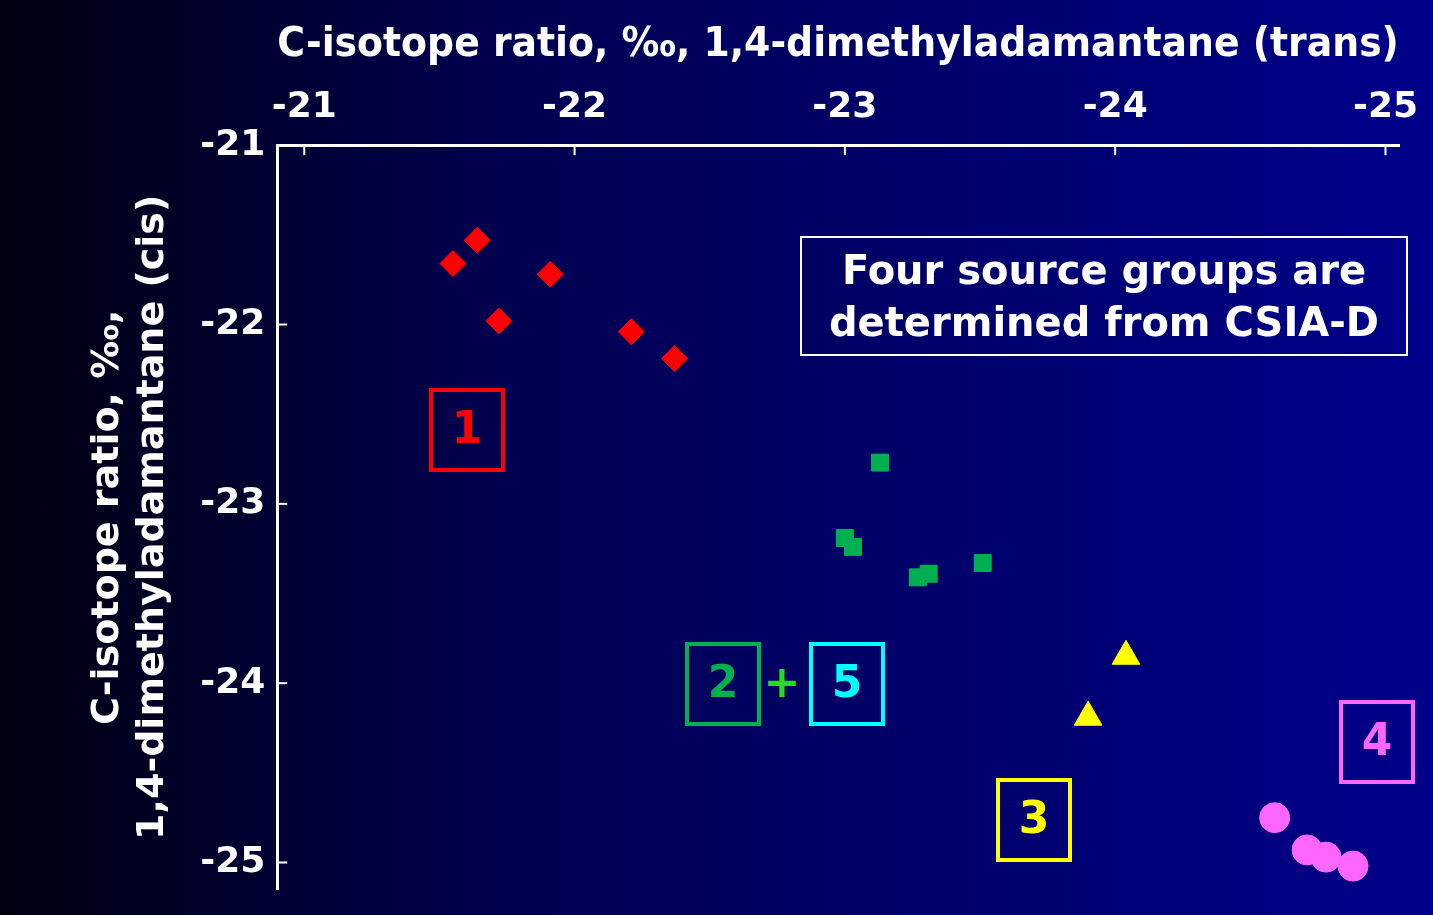  What do you see at coordinates (127, 517) in the screenshot?
I see `y-axis-title: C-isotope ratio, ‰, 1,4-dimethyladamantane (cis)` at bounding box center [127, 517].